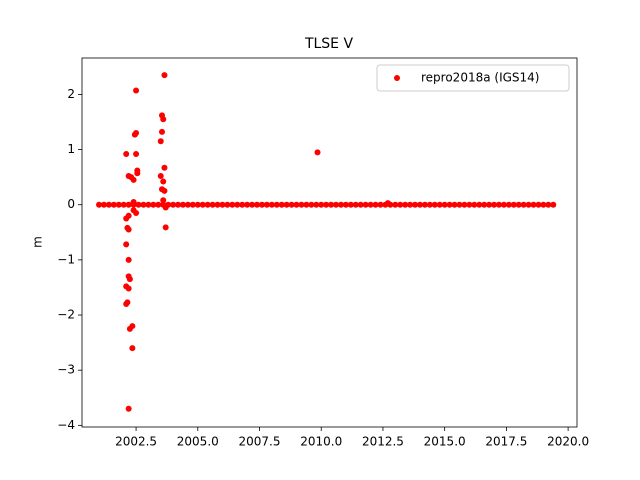  What do you see at coordinates (480, 78) in the screenshot?
I see `legend-label: repro2018a (IGS14)` at bounding box center [480, 78].